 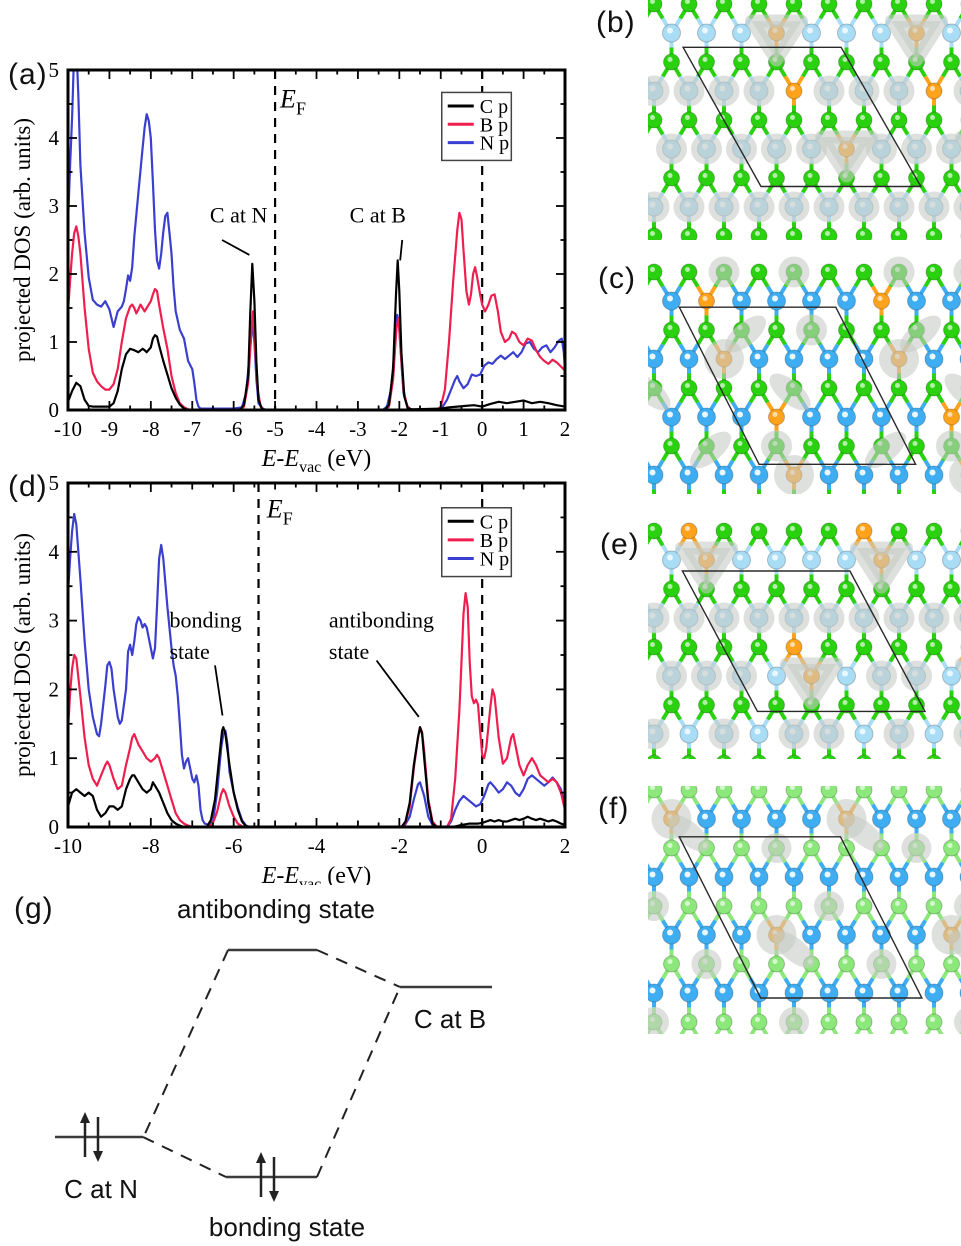 What do you see at coordinates (28, 74) in the screenshot?
I see `panel-label-a: (a)` at bounding box center [28, 74].